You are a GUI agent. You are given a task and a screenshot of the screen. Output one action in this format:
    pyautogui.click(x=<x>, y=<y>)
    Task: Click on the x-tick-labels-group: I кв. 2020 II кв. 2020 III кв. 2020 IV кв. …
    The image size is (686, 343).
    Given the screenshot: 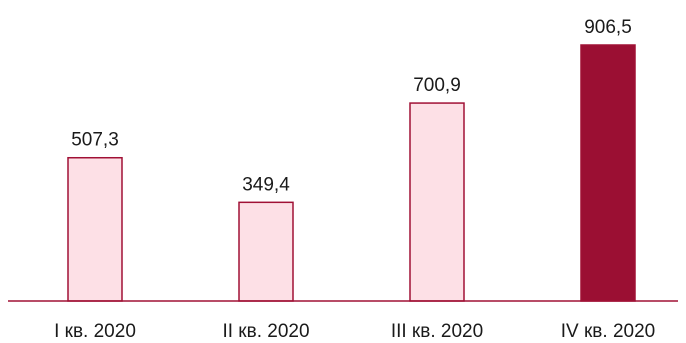 What is the action you would take?
    pyautogui.click(x=354, y=331)
    